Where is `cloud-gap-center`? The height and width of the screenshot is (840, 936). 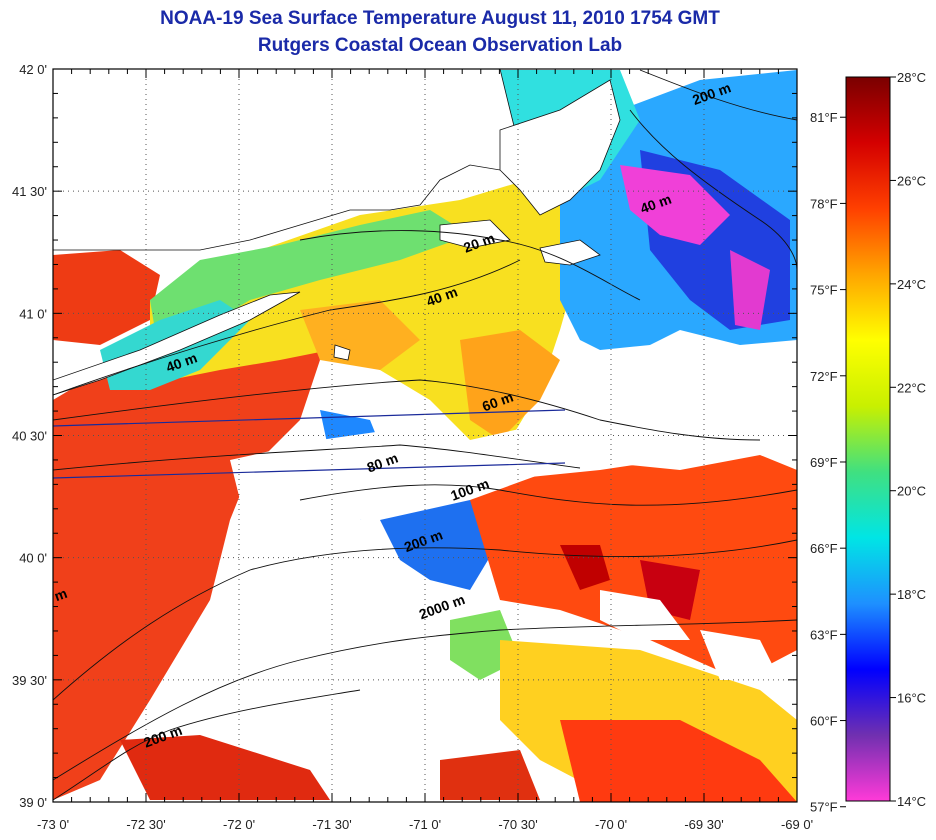
cloud-gap-center is located at coordinates (465, 470).